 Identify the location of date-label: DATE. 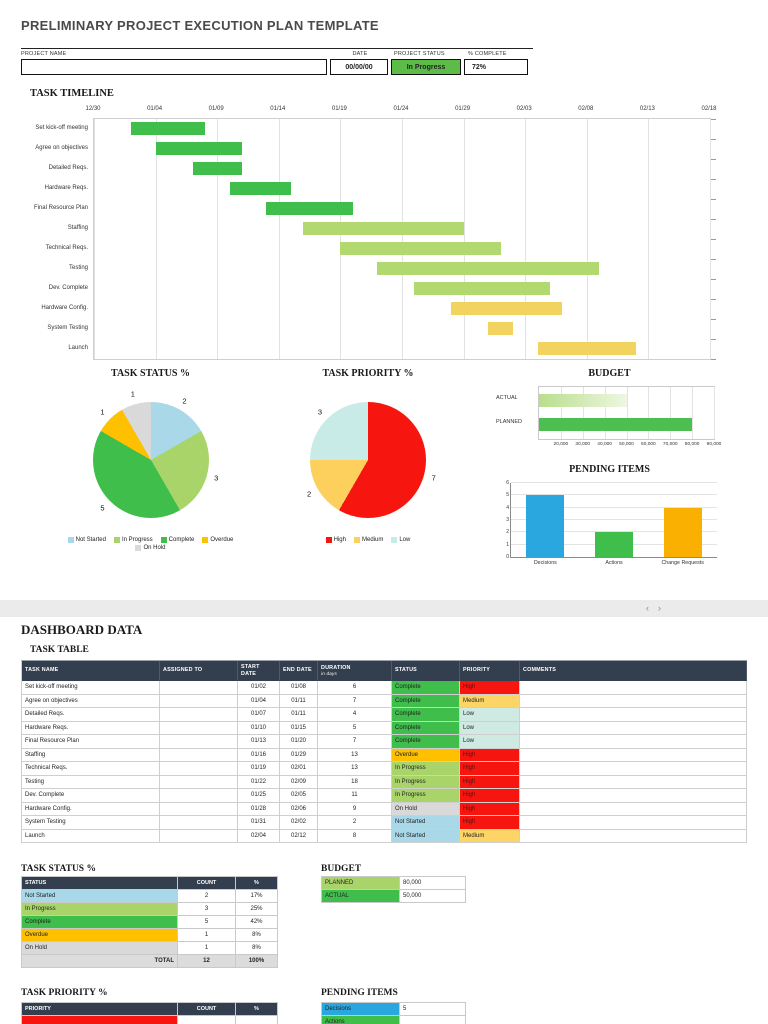
(360, 54).